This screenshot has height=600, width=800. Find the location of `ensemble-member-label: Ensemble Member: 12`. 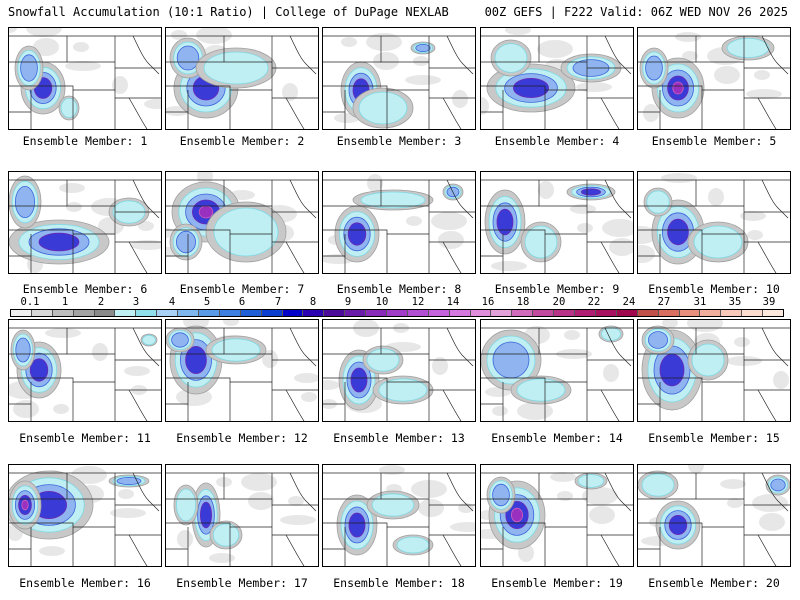

ensemble-member-label: Ensemble Member: 12 is located at coordinates (242, 438).